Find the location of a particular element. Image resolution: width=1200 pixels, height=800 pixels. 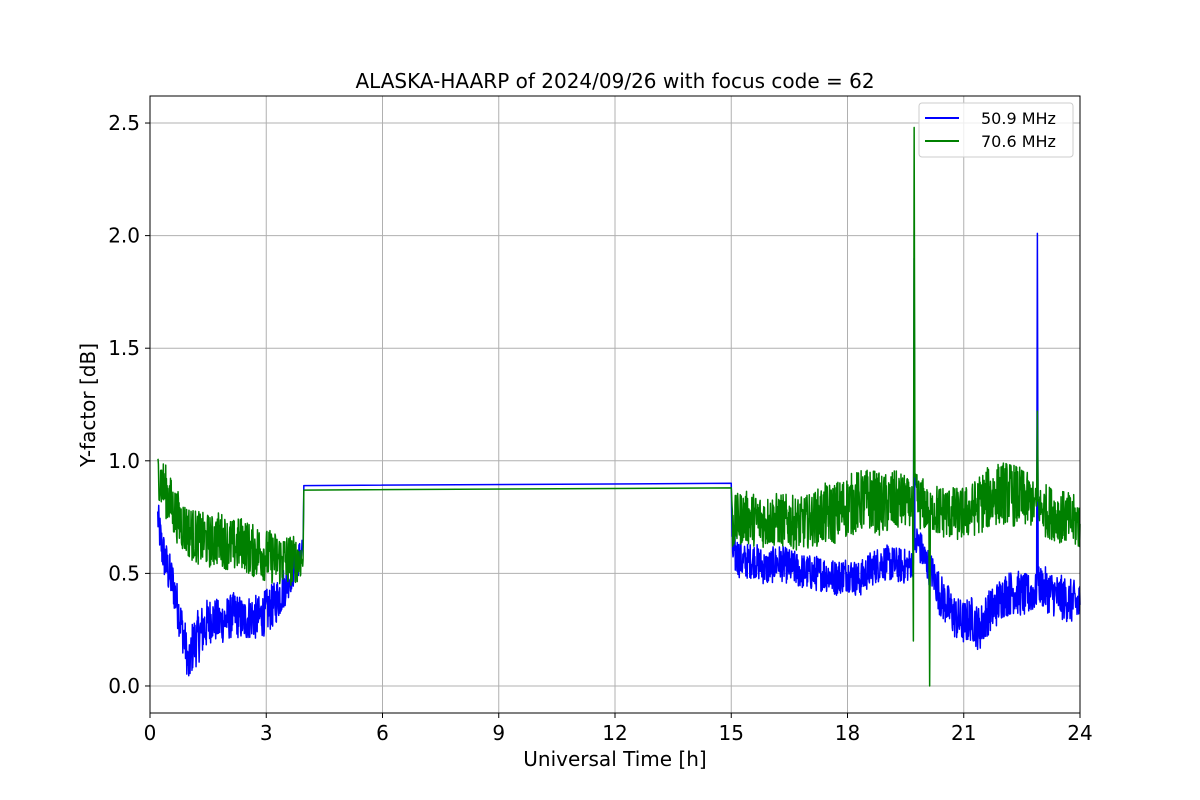

legend-label: 70.6 MHz is located at coordinates (1018, 141).